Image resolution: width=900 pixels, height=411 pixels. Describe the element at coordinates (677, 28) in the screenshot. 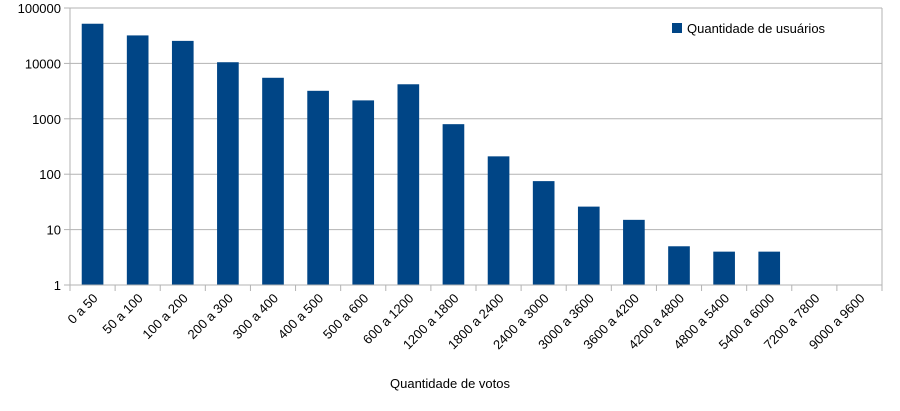

I see `legend-swatch` at that location.